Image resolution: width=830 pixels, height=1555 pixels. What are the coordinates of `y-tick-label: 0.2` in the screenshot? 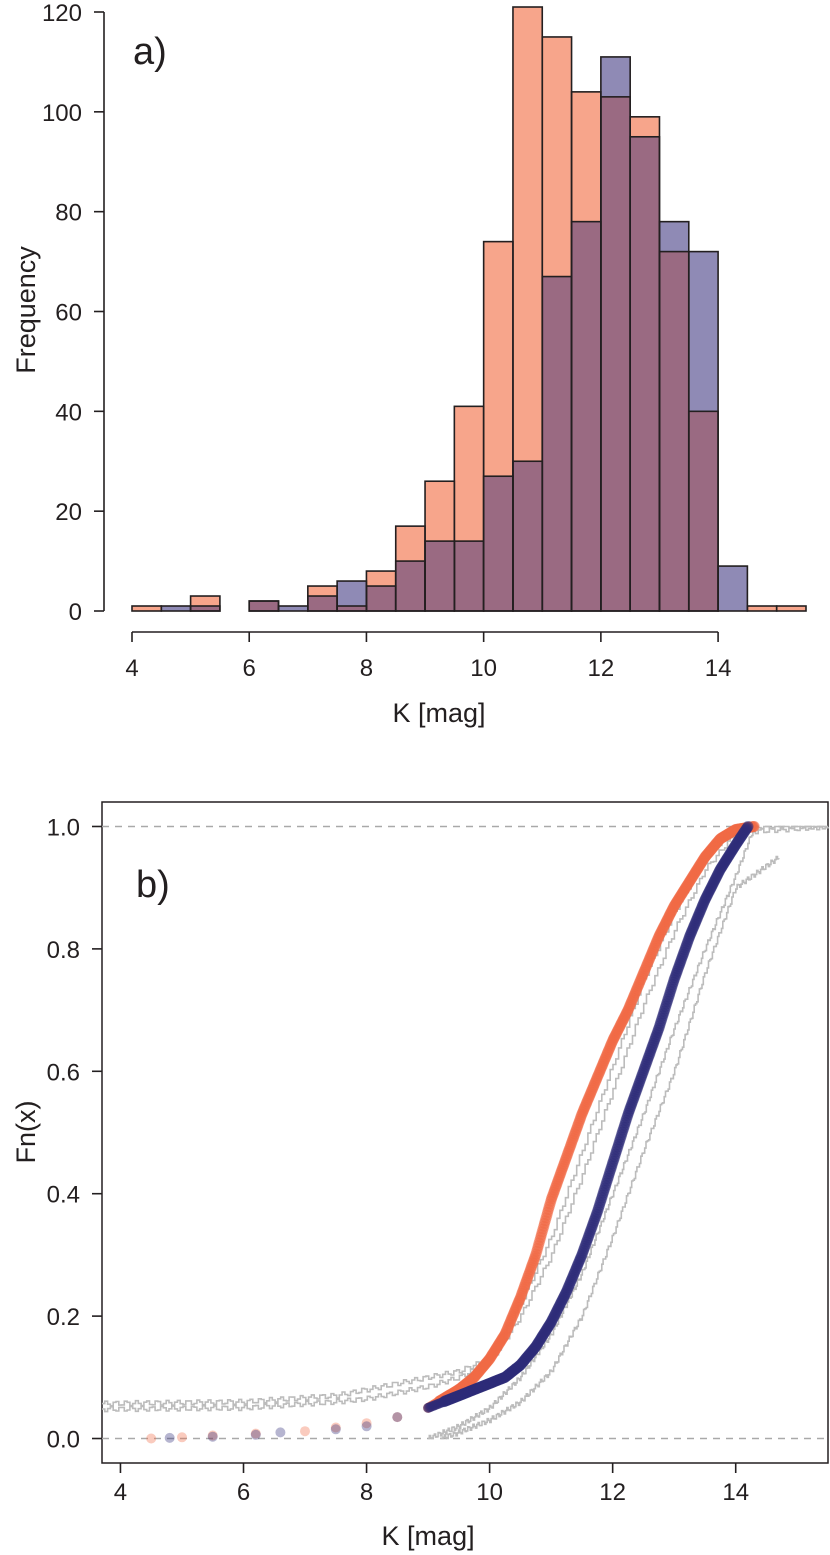 It's located at (63, 1317).